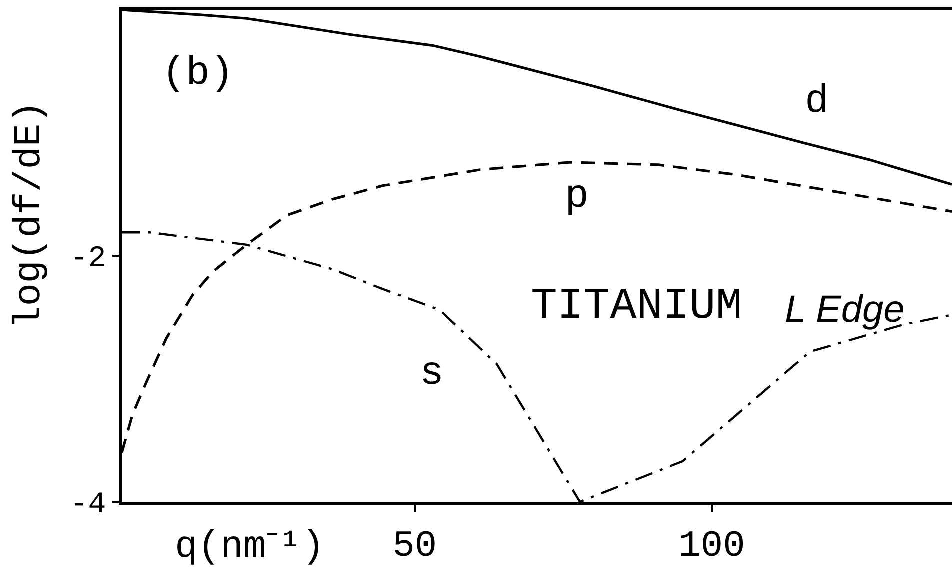 The image size is (952, 567). Describe the element at coordinates (432, 374) in the screenshot. I see `series-label: s` at that location.